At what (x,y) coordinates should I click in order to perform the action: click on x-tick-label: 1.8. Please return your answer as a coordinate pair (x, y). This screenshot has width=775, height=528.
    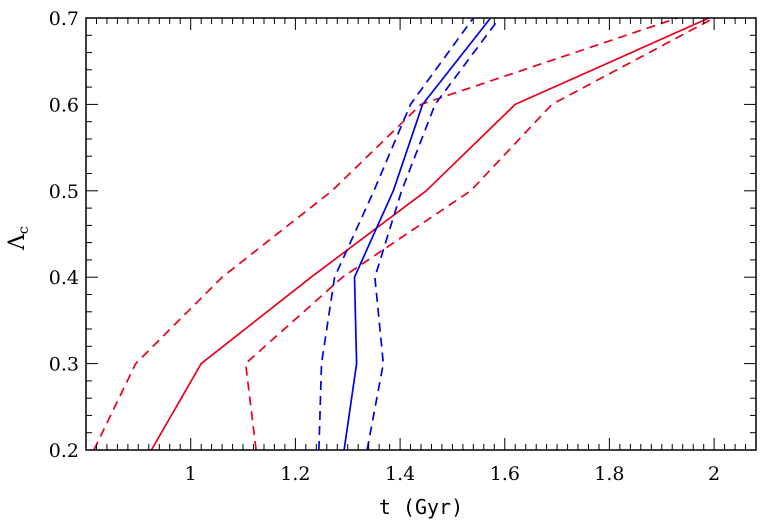
    Looking at the image, I should click on (609, 474).